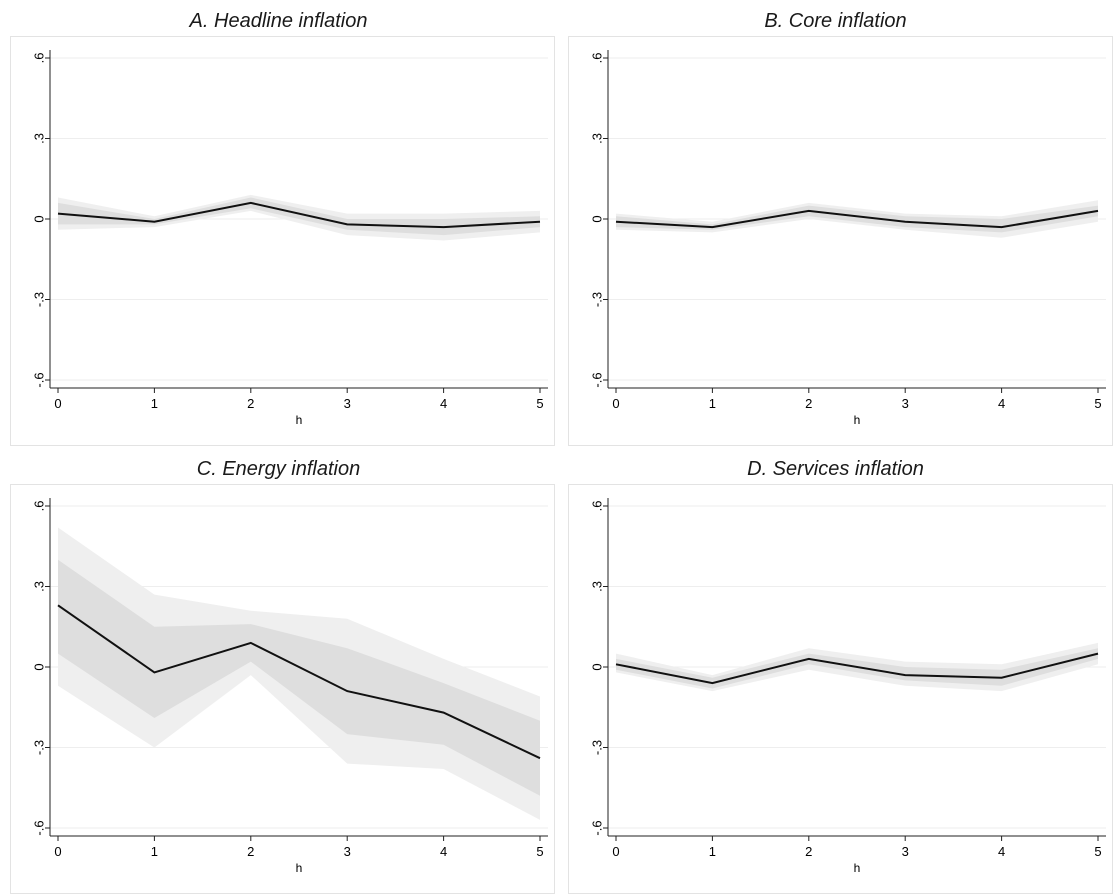  What do you see at coordinates (835, 469) in the screenshot?
I see `panel-d-title: D. Services inflation` at bounding box center [835, 469].